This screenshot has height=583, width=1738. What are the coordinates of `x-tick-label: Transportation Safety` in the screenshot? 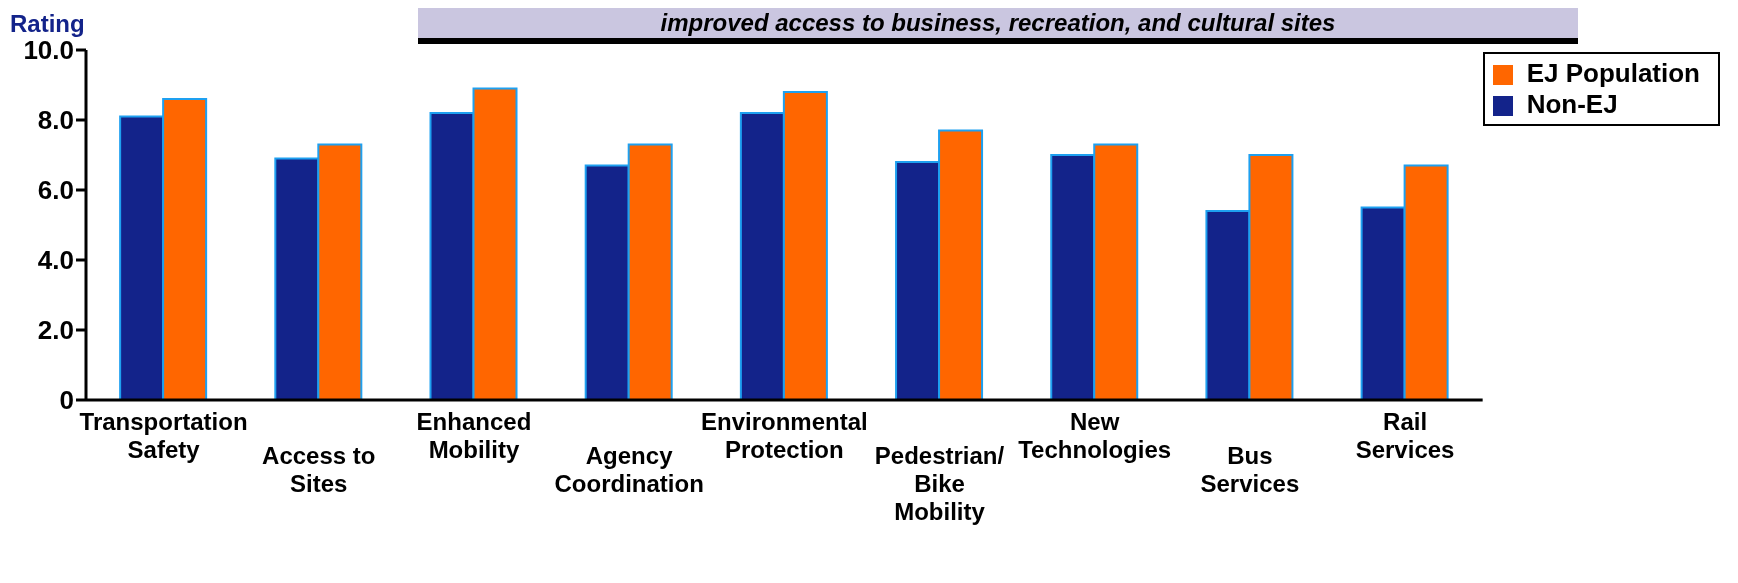 It's located at (163, 435).